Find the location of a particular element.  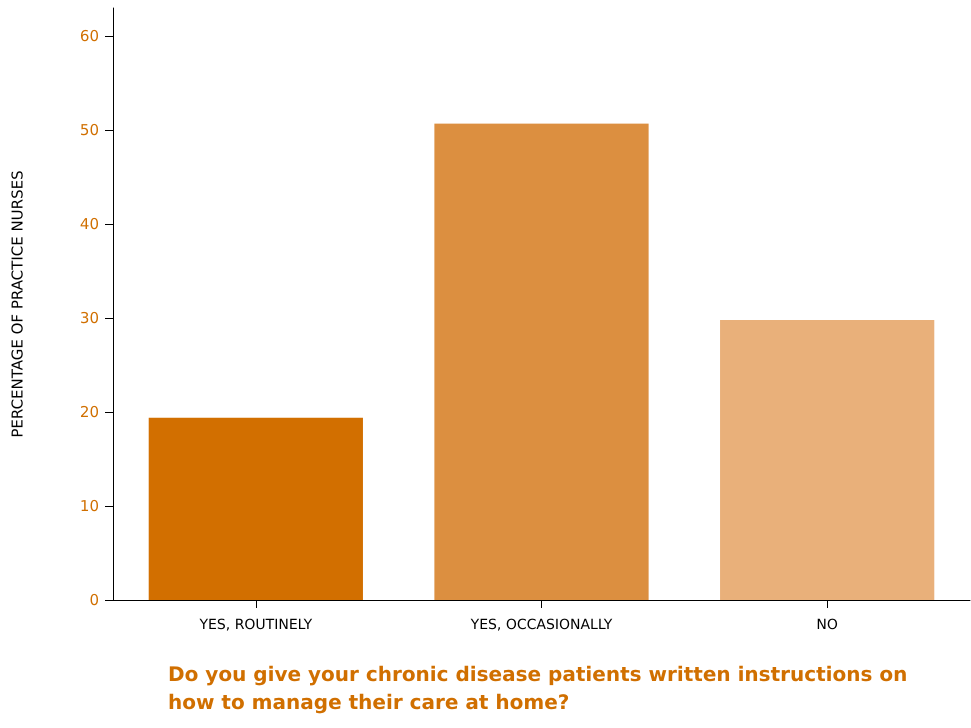

y-tick-label: 20 is located at coordinates (89, 412).